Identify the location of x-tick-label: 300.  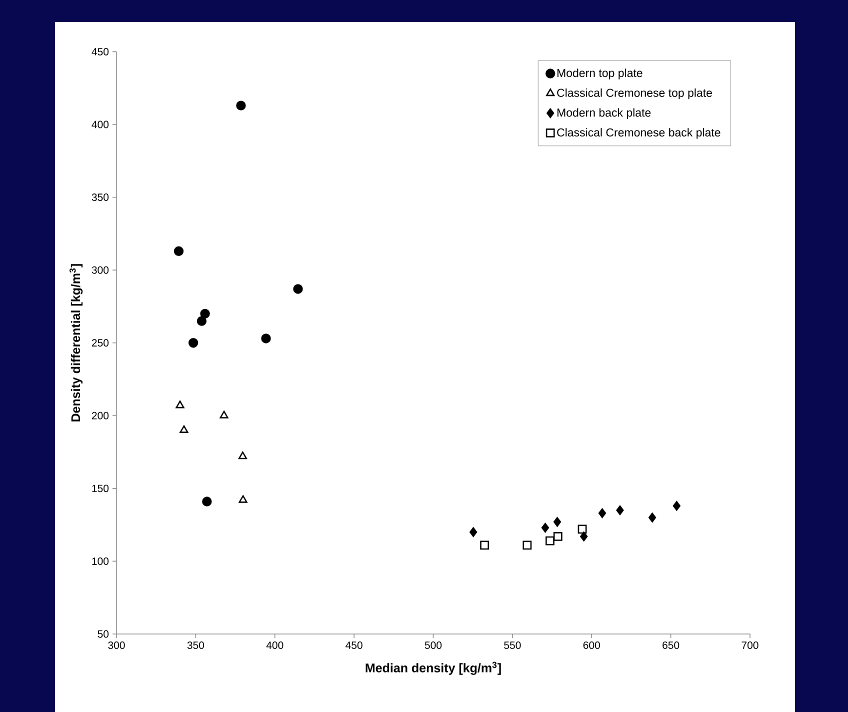
(116, 645).